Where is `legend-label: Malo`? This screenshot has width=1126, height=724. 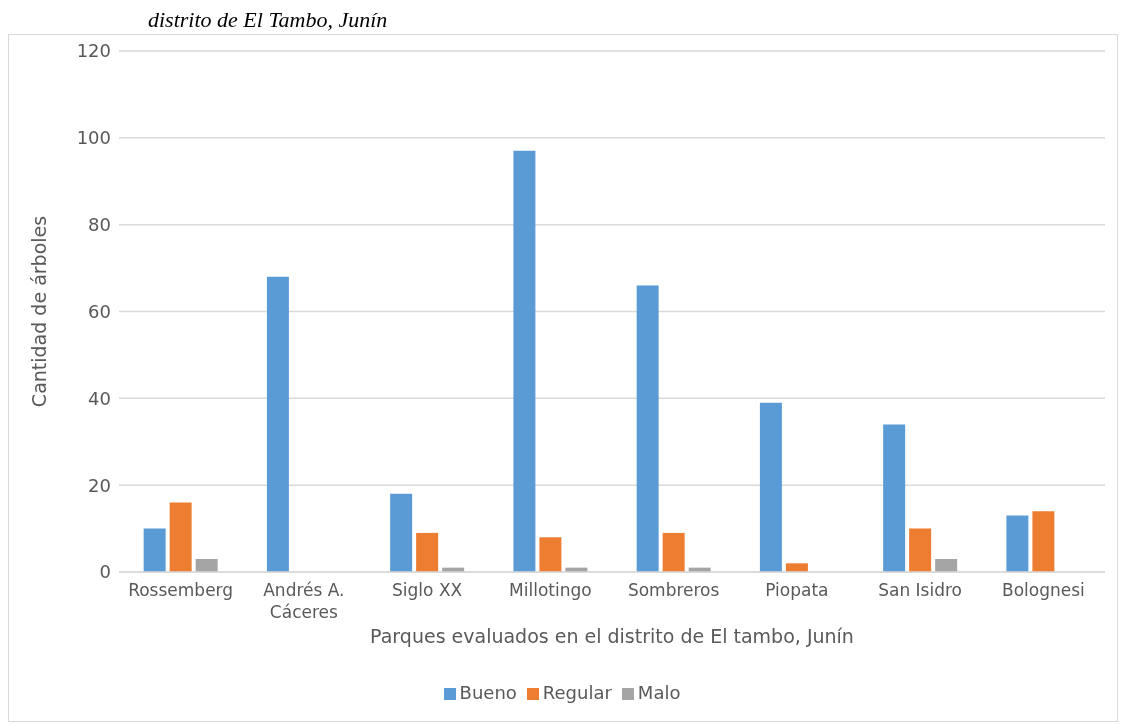
legend-label: Malo is located at coordinates (659, 692).